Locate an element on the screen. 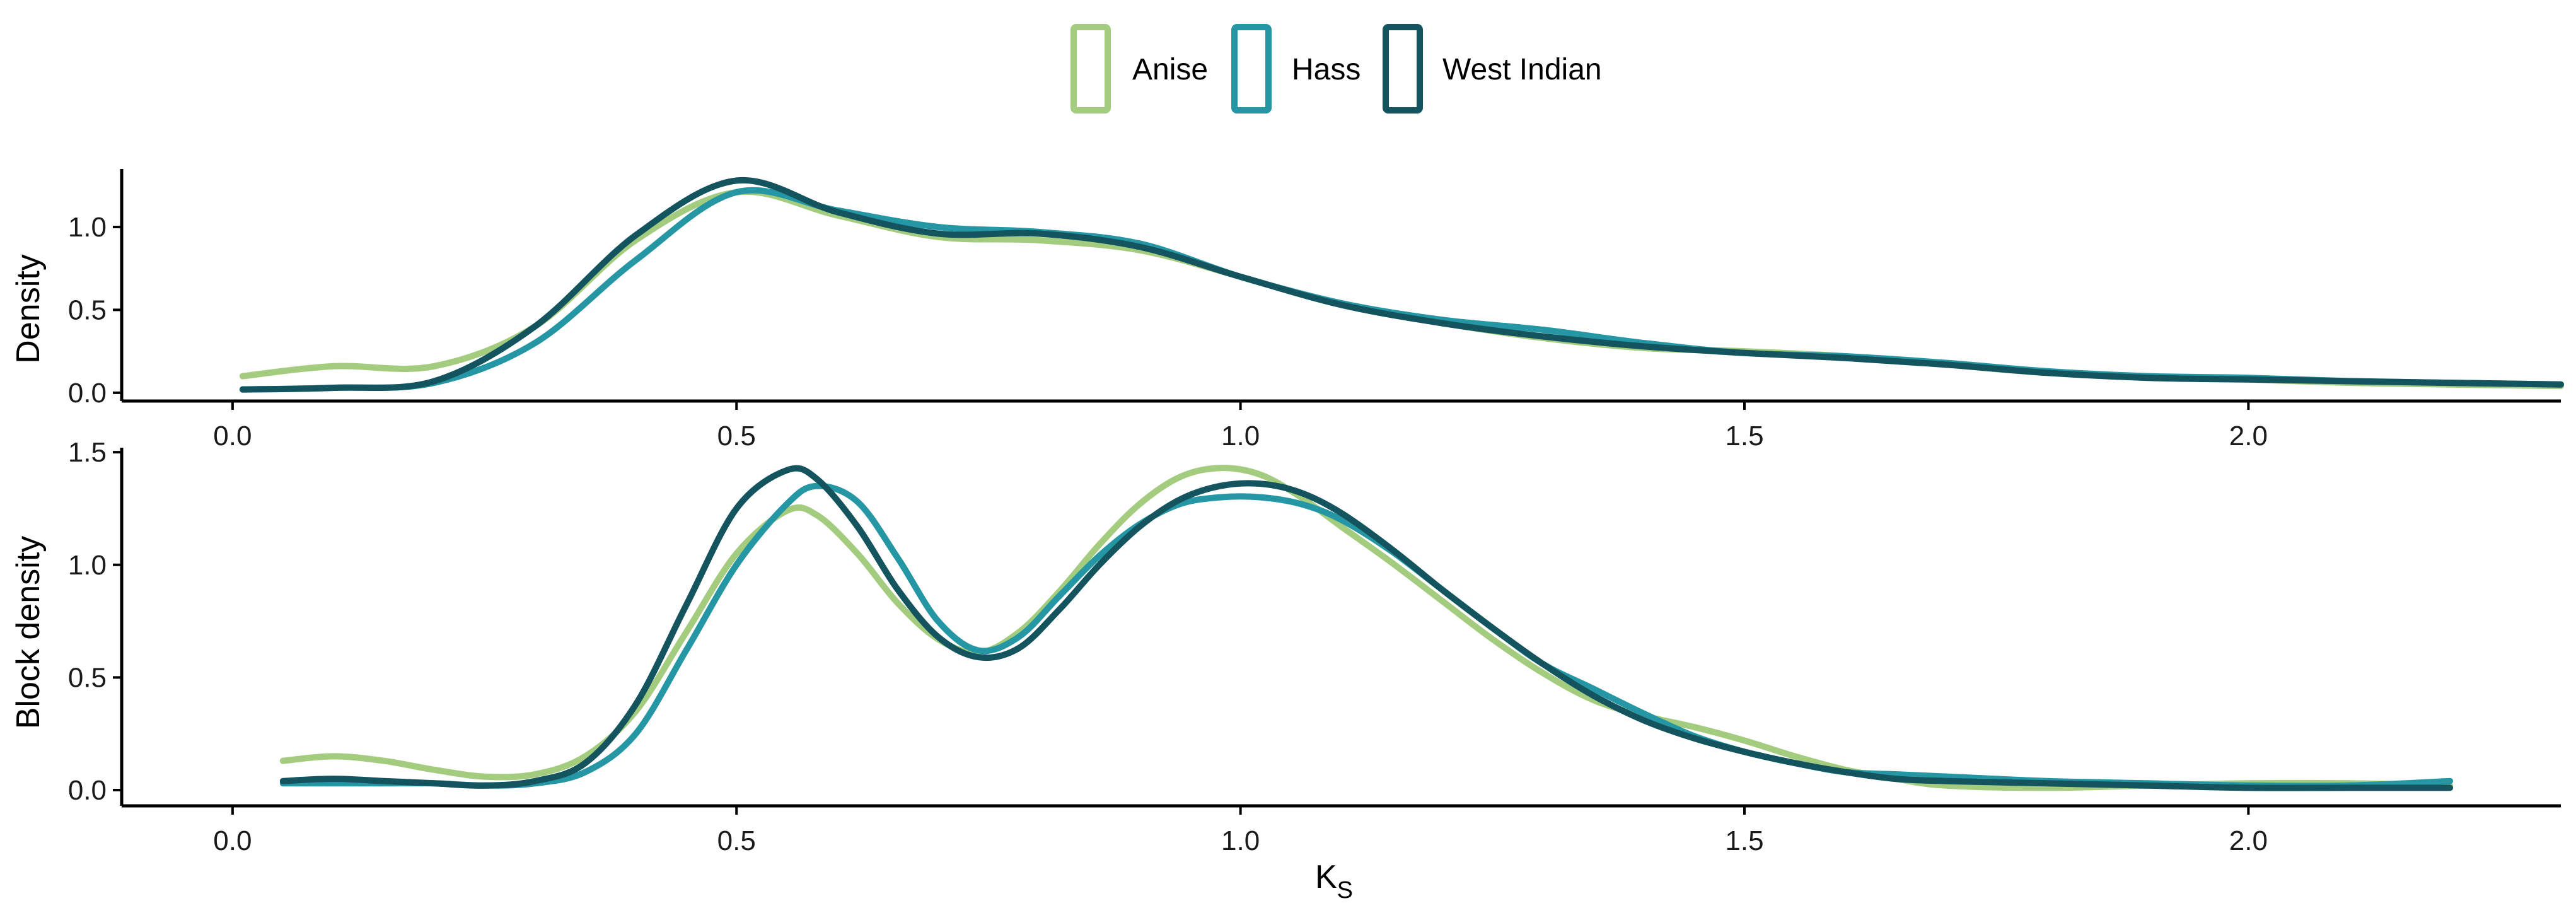  legend-item-anise: Anise is located at coordinates (1139, 69).